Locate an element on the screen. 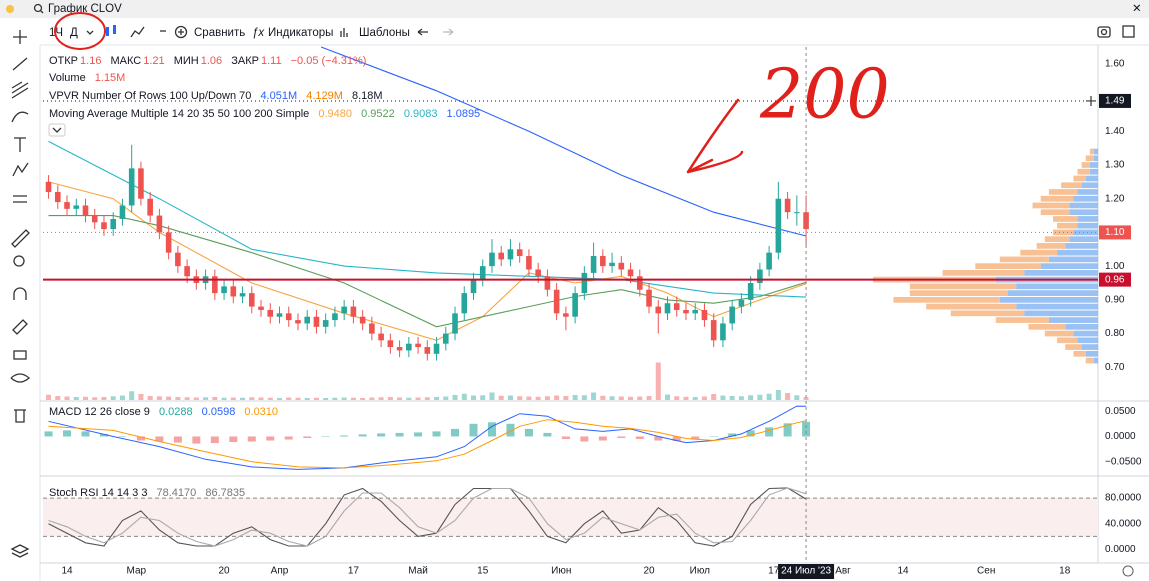  line-style-icon is located at coordinates (137, 32).